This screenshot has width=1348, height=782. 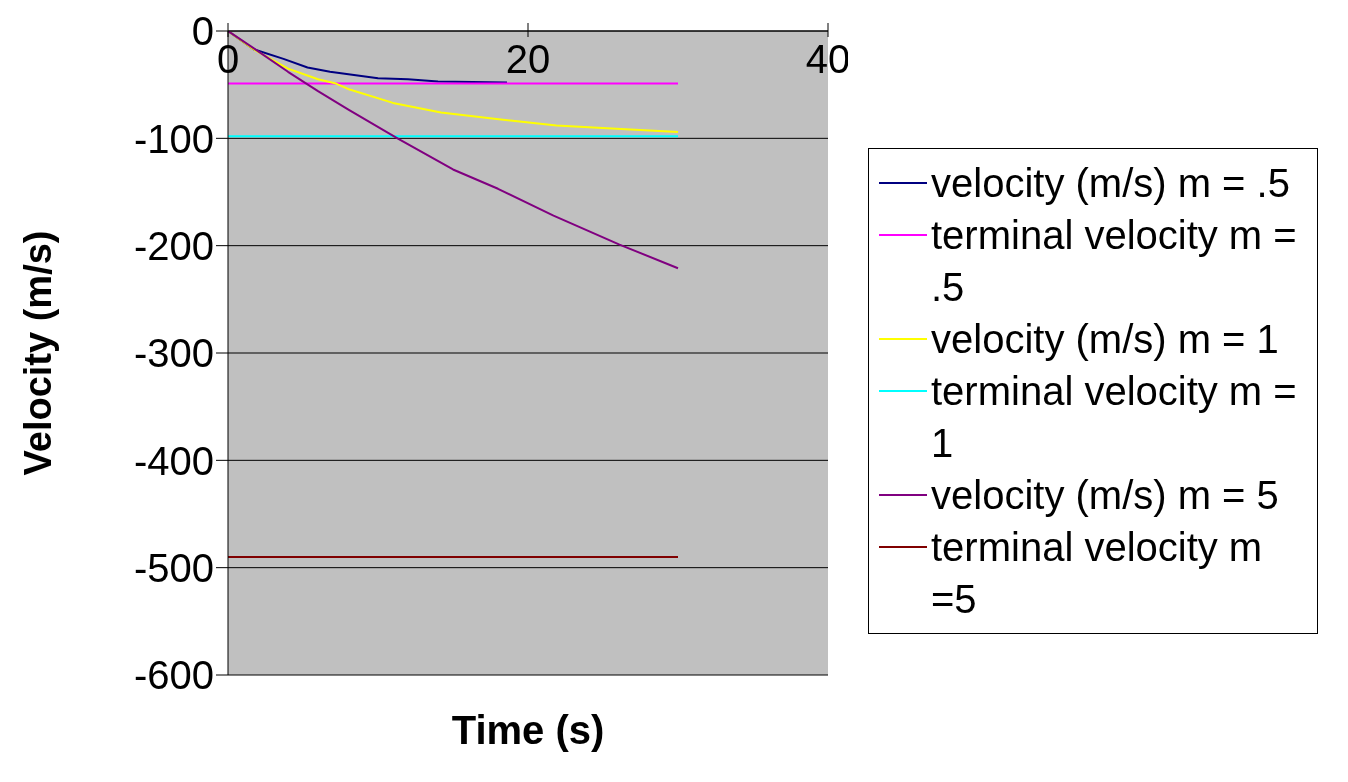 What do you see at coordinates (1105, 339) in the screenshot?
I see `legend-label: velocity (m/s) m = 1` at bounding box center [1105, 339].